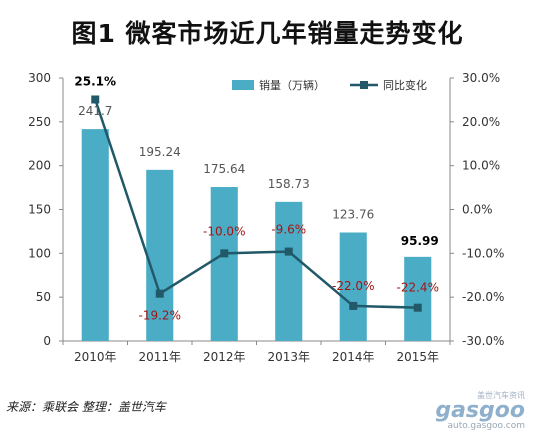 The width and height of the screenshot is (535, 431). I want to click on y-left-tick-label: 150, so click(39, 210).